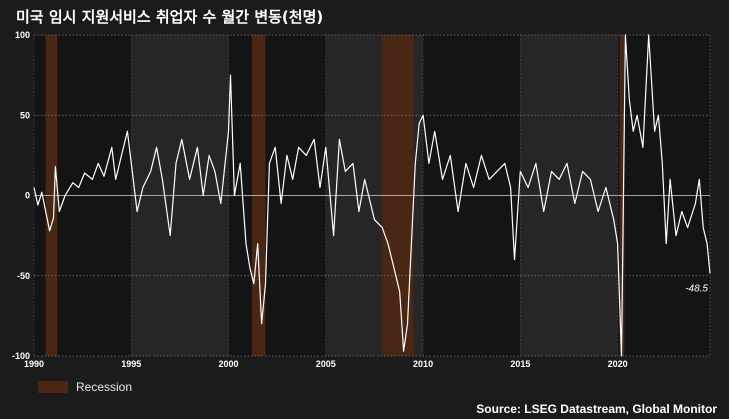 This screenshot has height=419, width=729. Describe the element at coordinates (53, 387) in the screenshot. I see `legend-swatch-recession` at that location.